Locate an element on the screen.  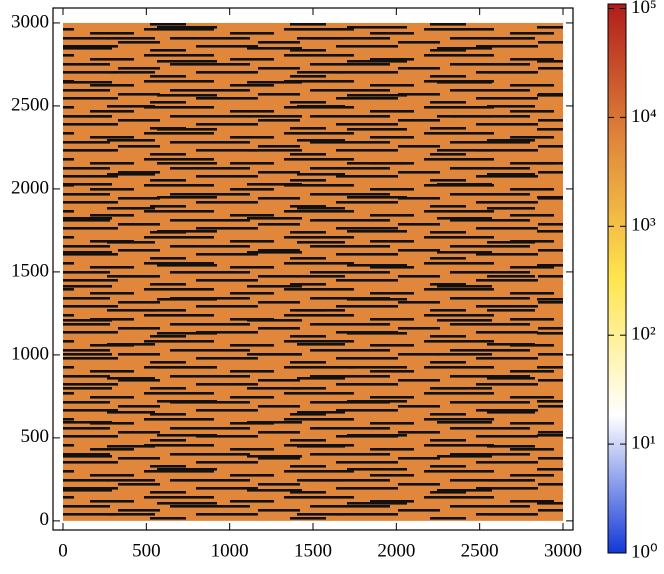
y-tick-label: 1000 is located at coordinates (30, 353).